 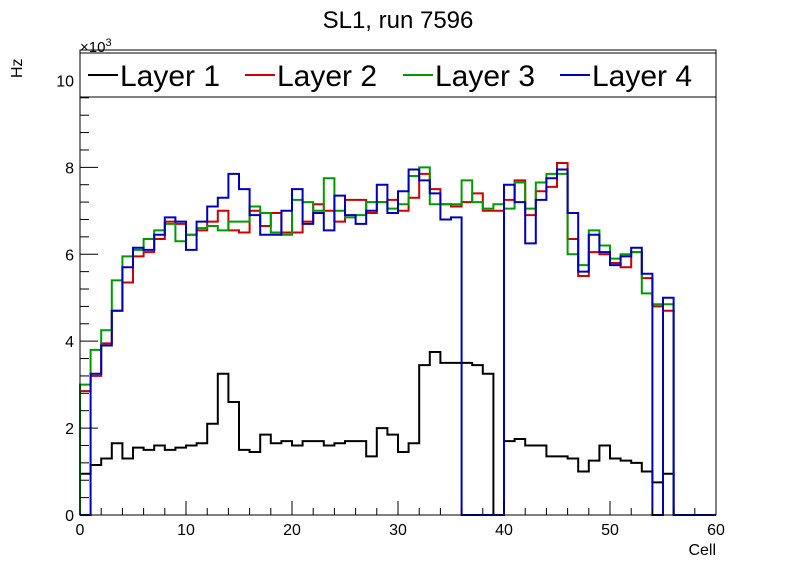 What do you see at coordinates (69, 168) in the screenshot?
I see `y-tick-label: 8` at bounding box center [69, 168].